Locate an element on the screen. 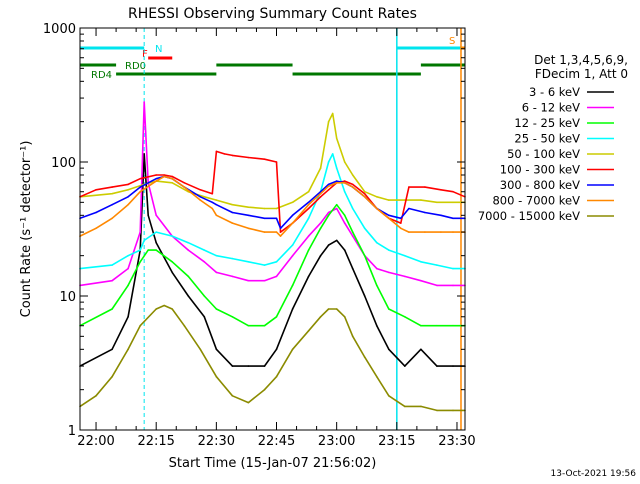  legend-entry-label: 3 - 6 keV is located at coordinates (554, 92).